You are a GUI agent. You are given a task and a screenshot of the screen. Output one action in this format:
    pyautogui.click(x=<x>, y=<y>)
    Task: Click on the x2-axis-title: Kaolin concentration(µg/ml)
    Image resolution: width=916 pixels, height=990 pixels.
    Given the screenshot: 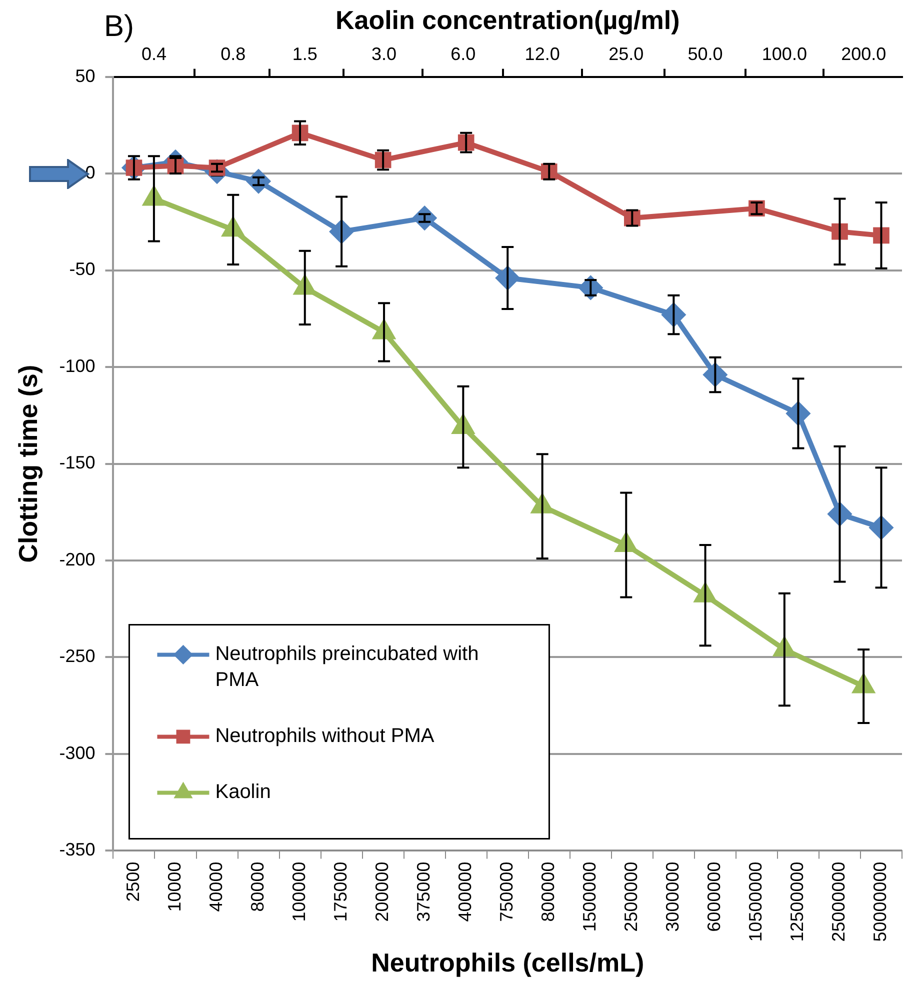 What is the action you would take?
    pyautogui.click(x=507, y=19)
    